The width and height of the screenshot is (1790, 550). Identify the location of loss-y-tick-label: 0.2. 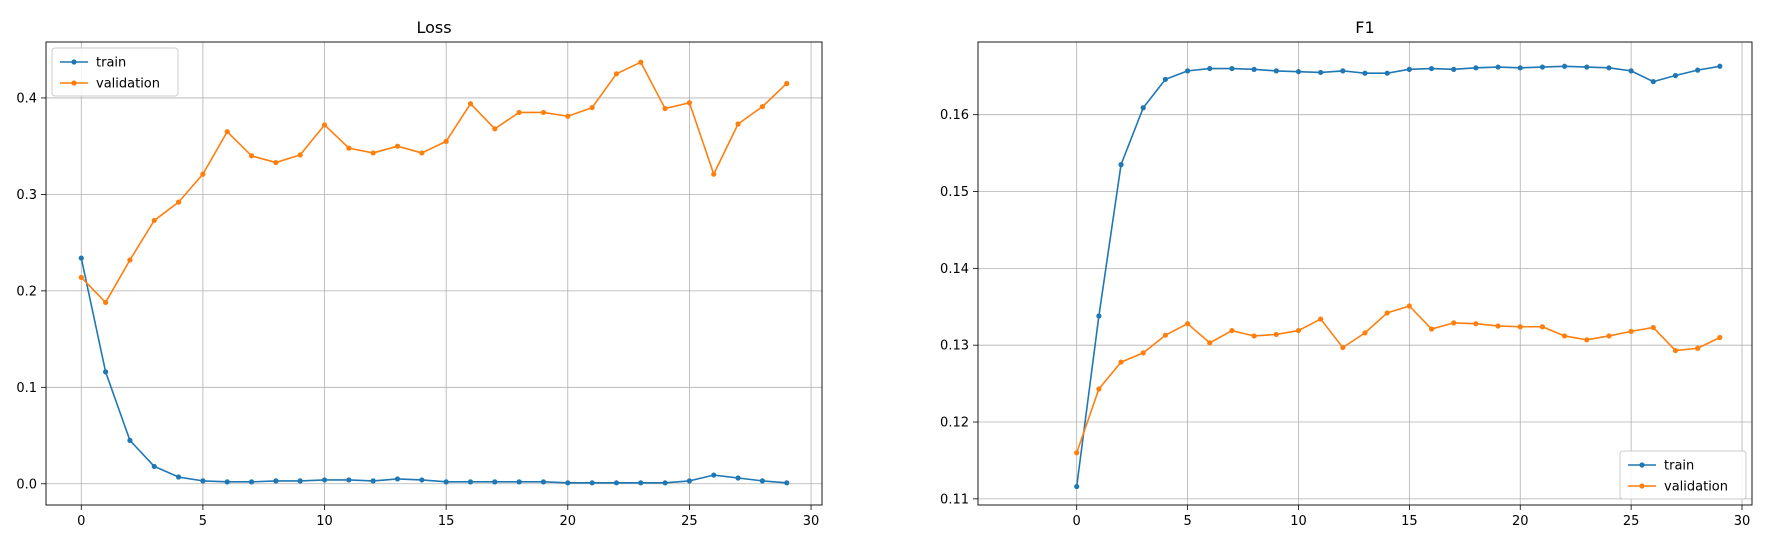
(26, 291).